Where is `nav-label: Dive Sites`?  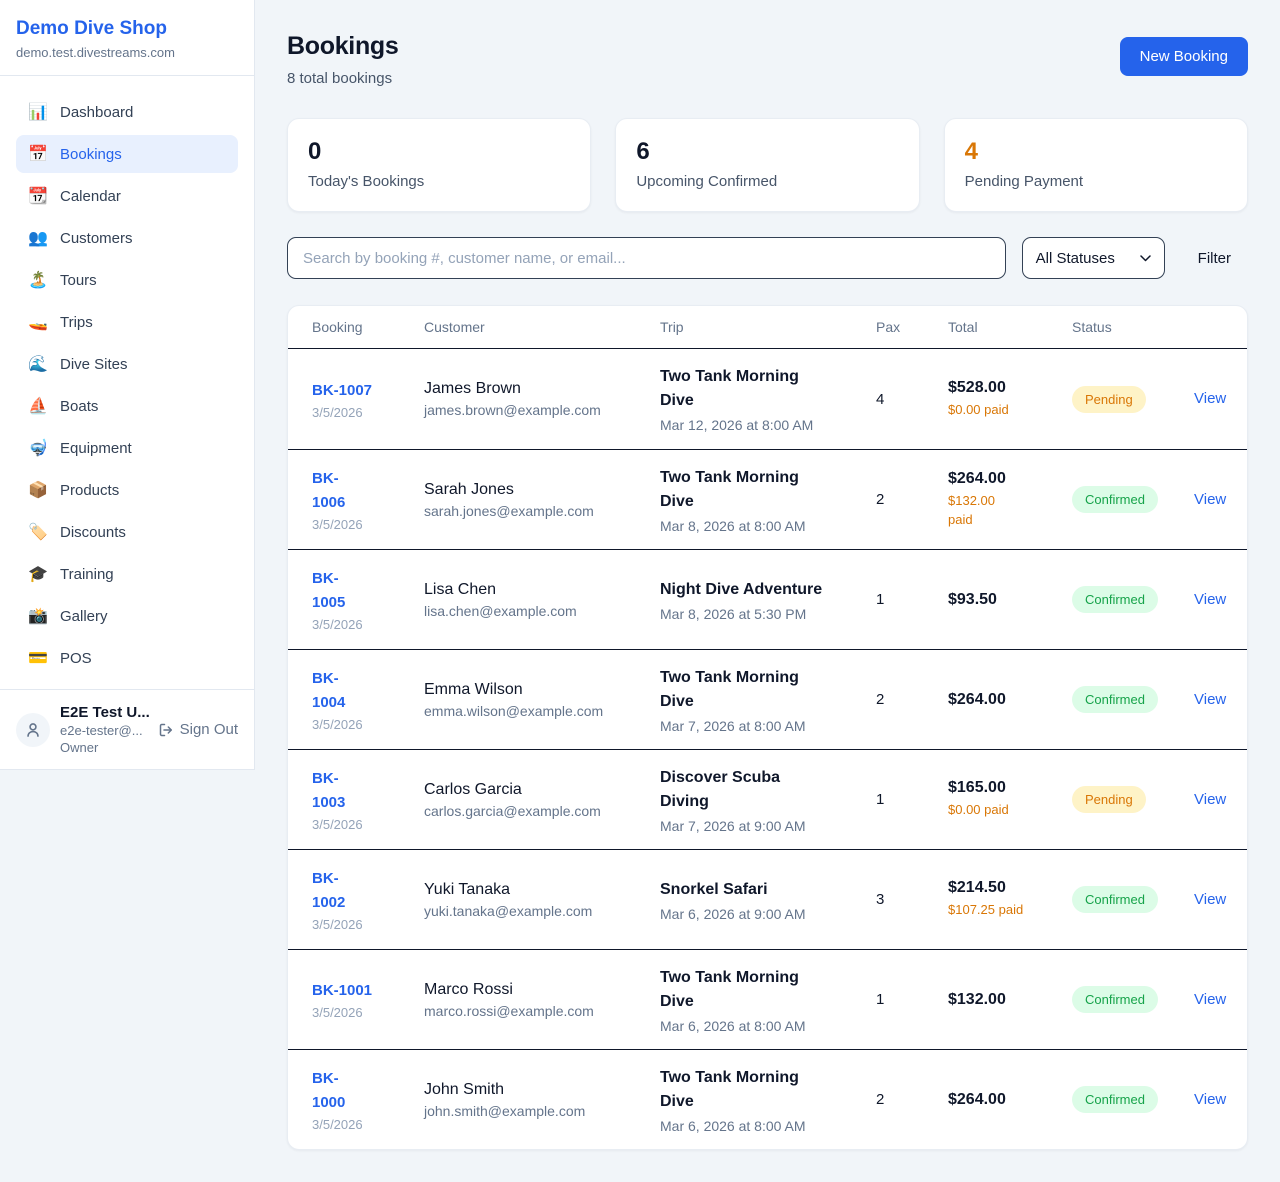
nav-label: Dive Sites is located at coordinates (94, 364).